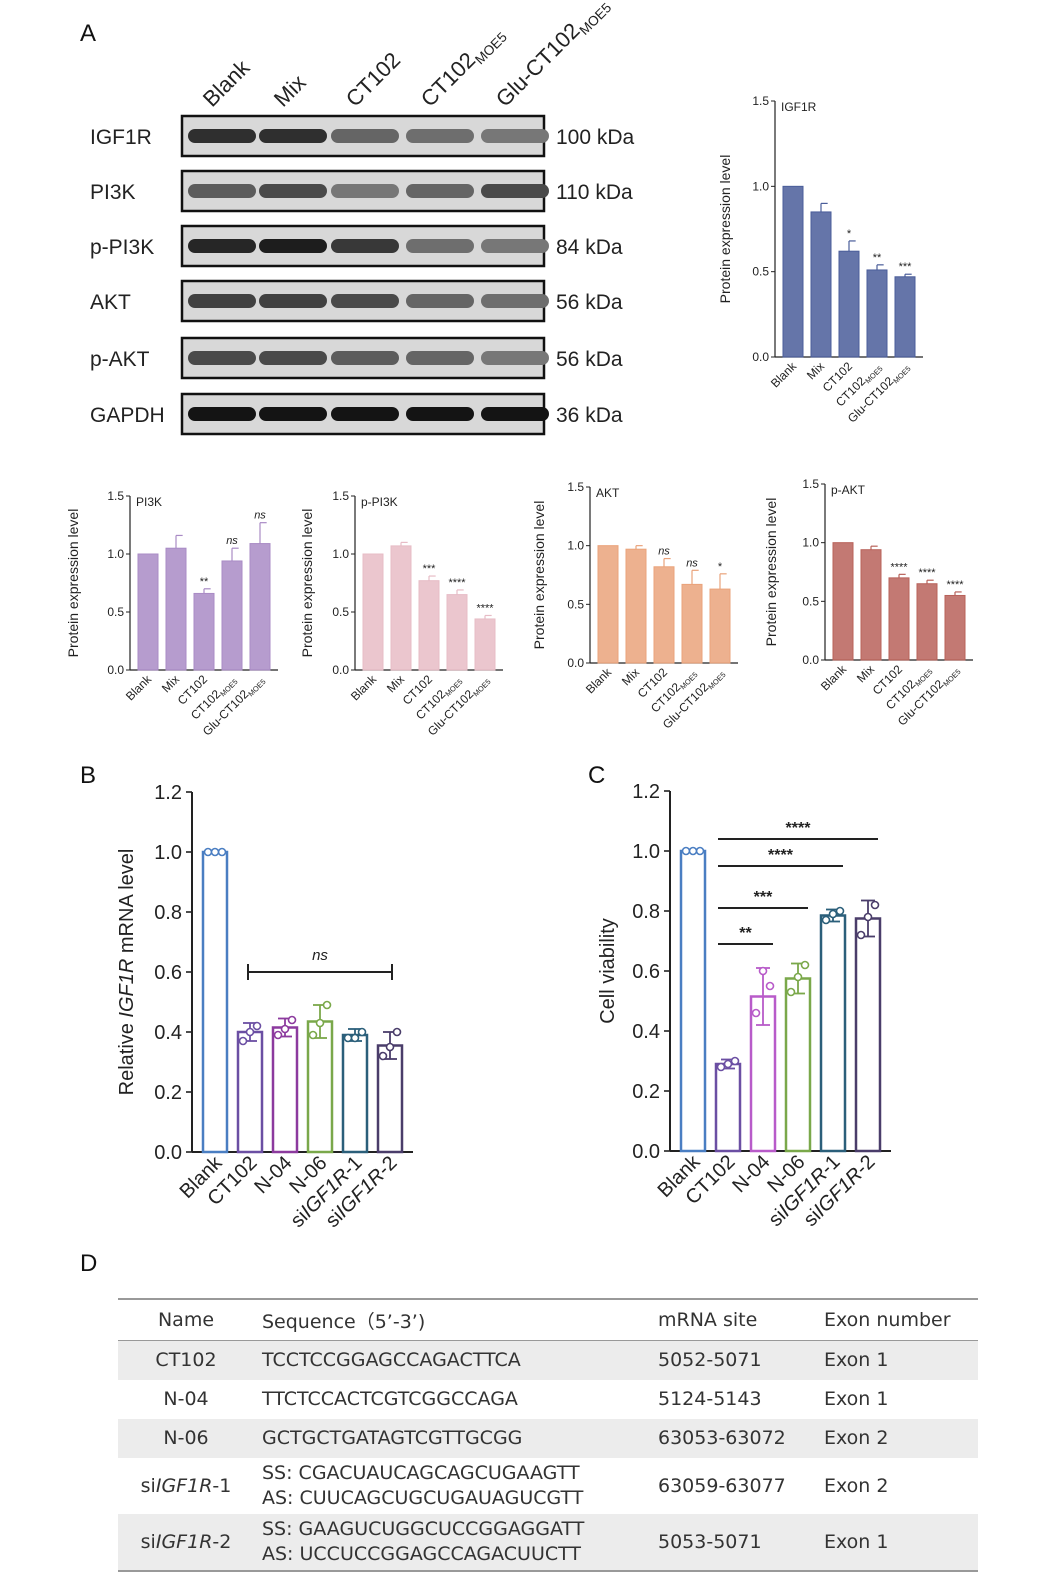 The height and width of the screenshot is (1596, 1060). What do you see at coordinates (88, 775) in the screenshot?
I see `panel-label-b: B` at bounding box center [88, 775].